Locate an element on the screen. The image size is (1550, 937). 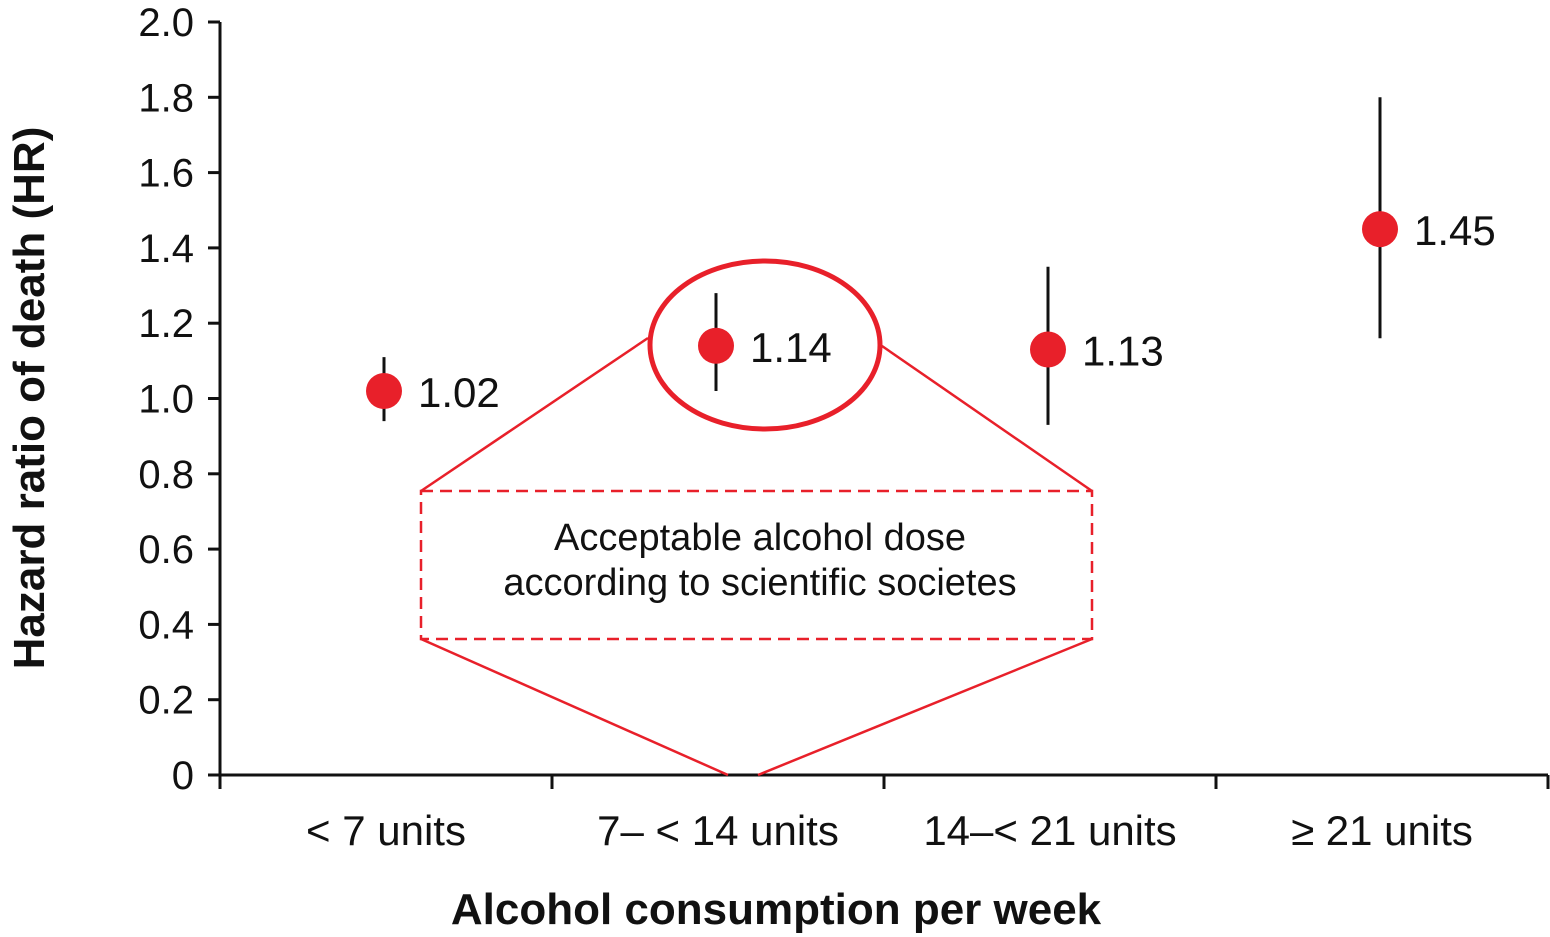
y-tick-label: 0.6 is located at coordinates (166, 550).